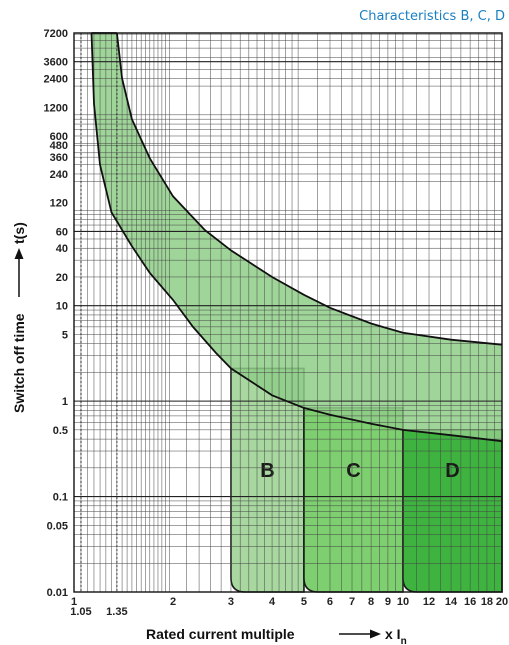  I want to click on x-tick-label: 6, so click(330, 602).